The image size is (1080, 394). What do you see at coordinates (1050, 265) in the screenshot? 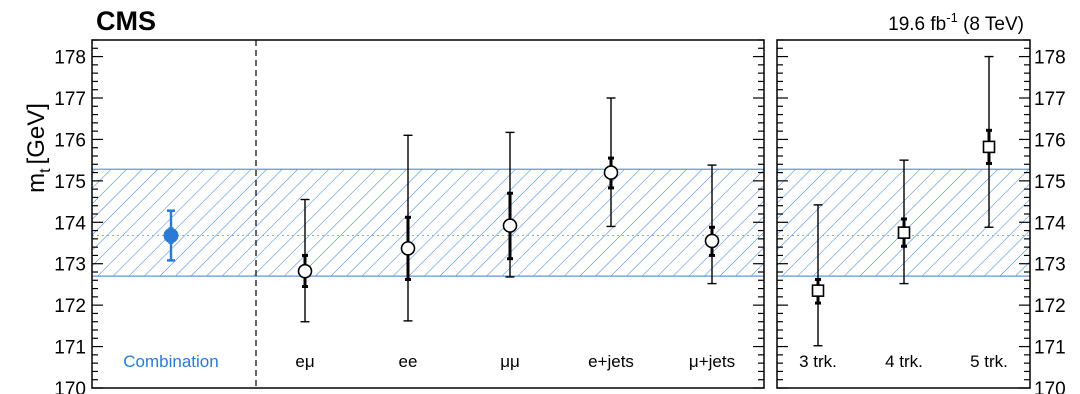
I see `y-tick-label-right: 173` at bounding box center [1050, 265].